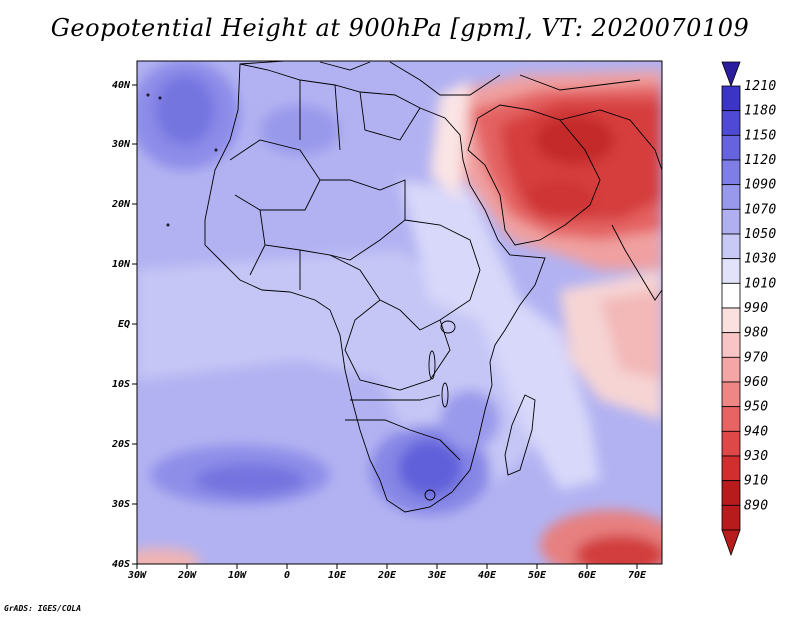  I want to click on colorbar-label: 1120, so click(760, 160).